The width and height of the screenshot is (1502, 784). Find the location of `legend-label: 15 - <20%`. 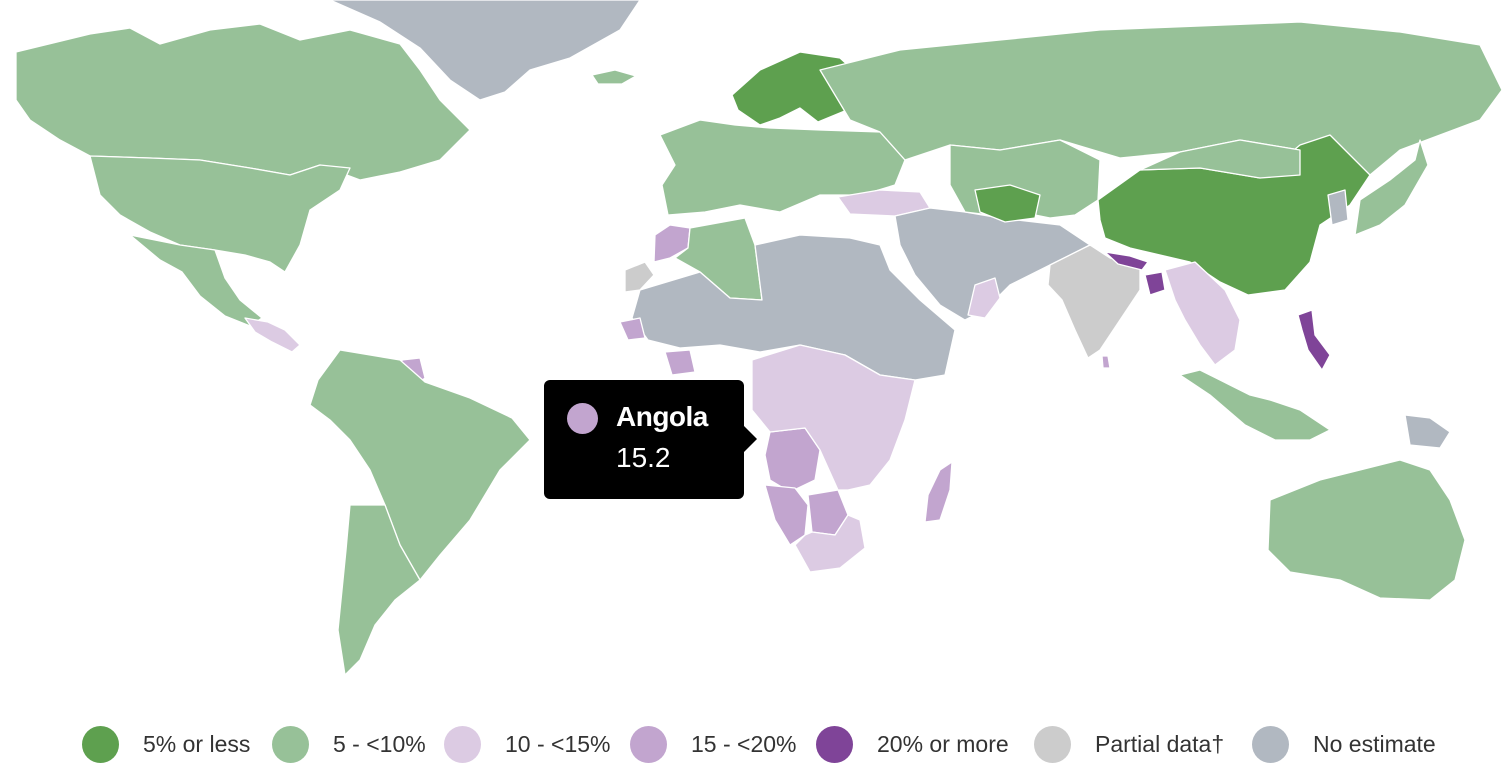

legend-label: 15 - <20% is located at coordinates (744, 744).